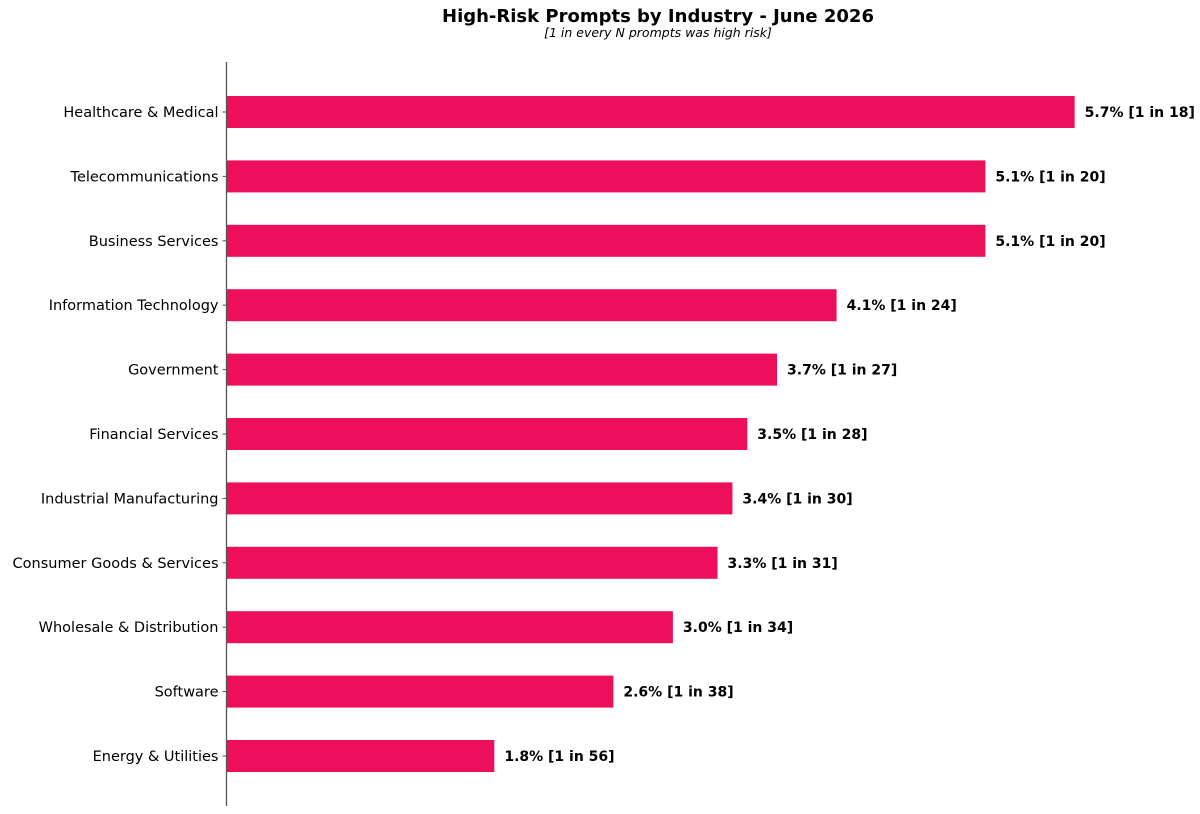 The width and height of the screenshot is (1200, 814). Describe the element at coordinates (902, 306) in the screenshot. I see `value-label: 4.1% [1 in 24]` at that location.